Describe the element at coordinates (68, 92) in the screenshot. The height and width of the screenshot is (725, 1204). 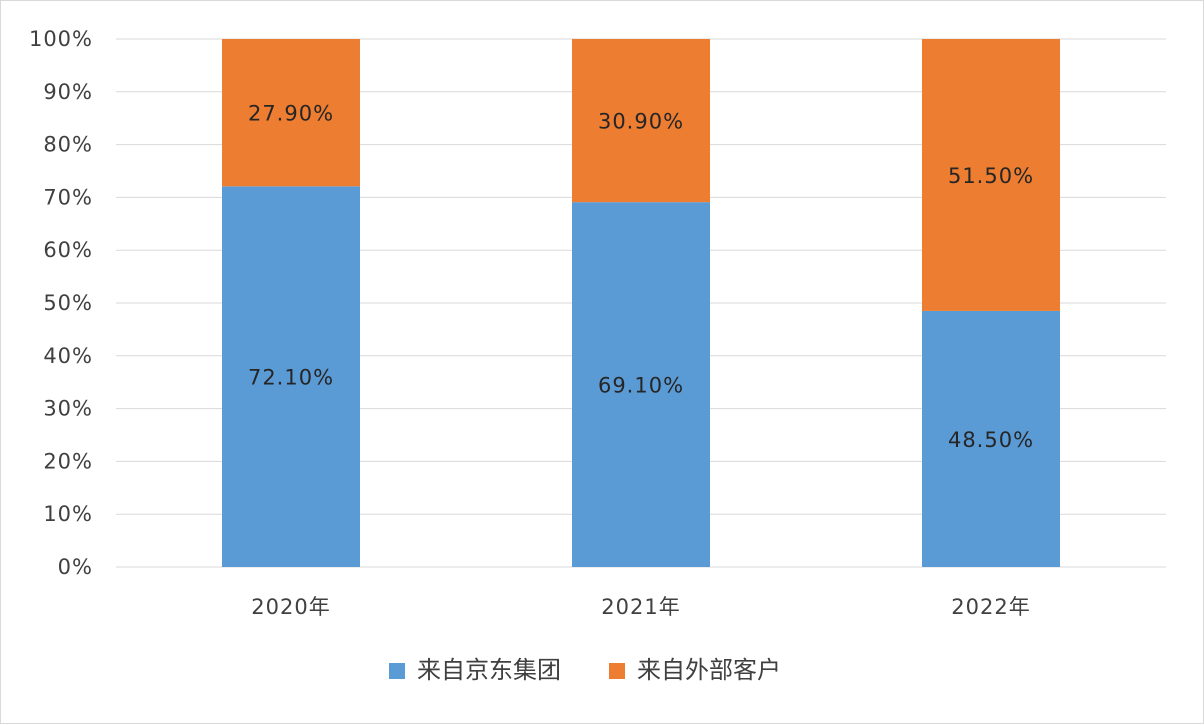
I see `y-tick-label: 90%` at that location.